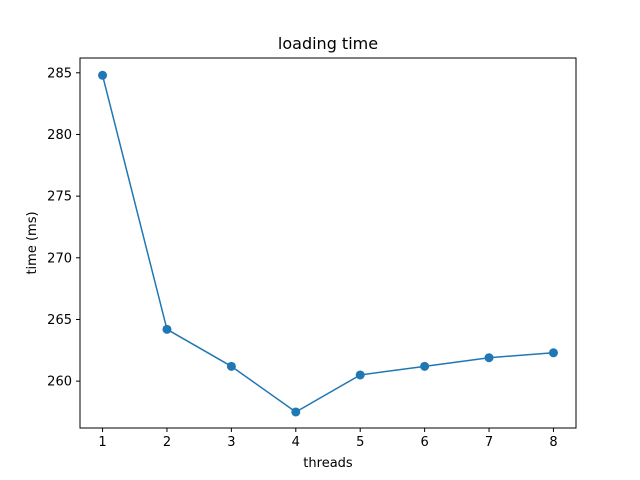 The height and width of the screenshot is (480, 640). I want to click on x-tick-label: 8, so click(553, 442).